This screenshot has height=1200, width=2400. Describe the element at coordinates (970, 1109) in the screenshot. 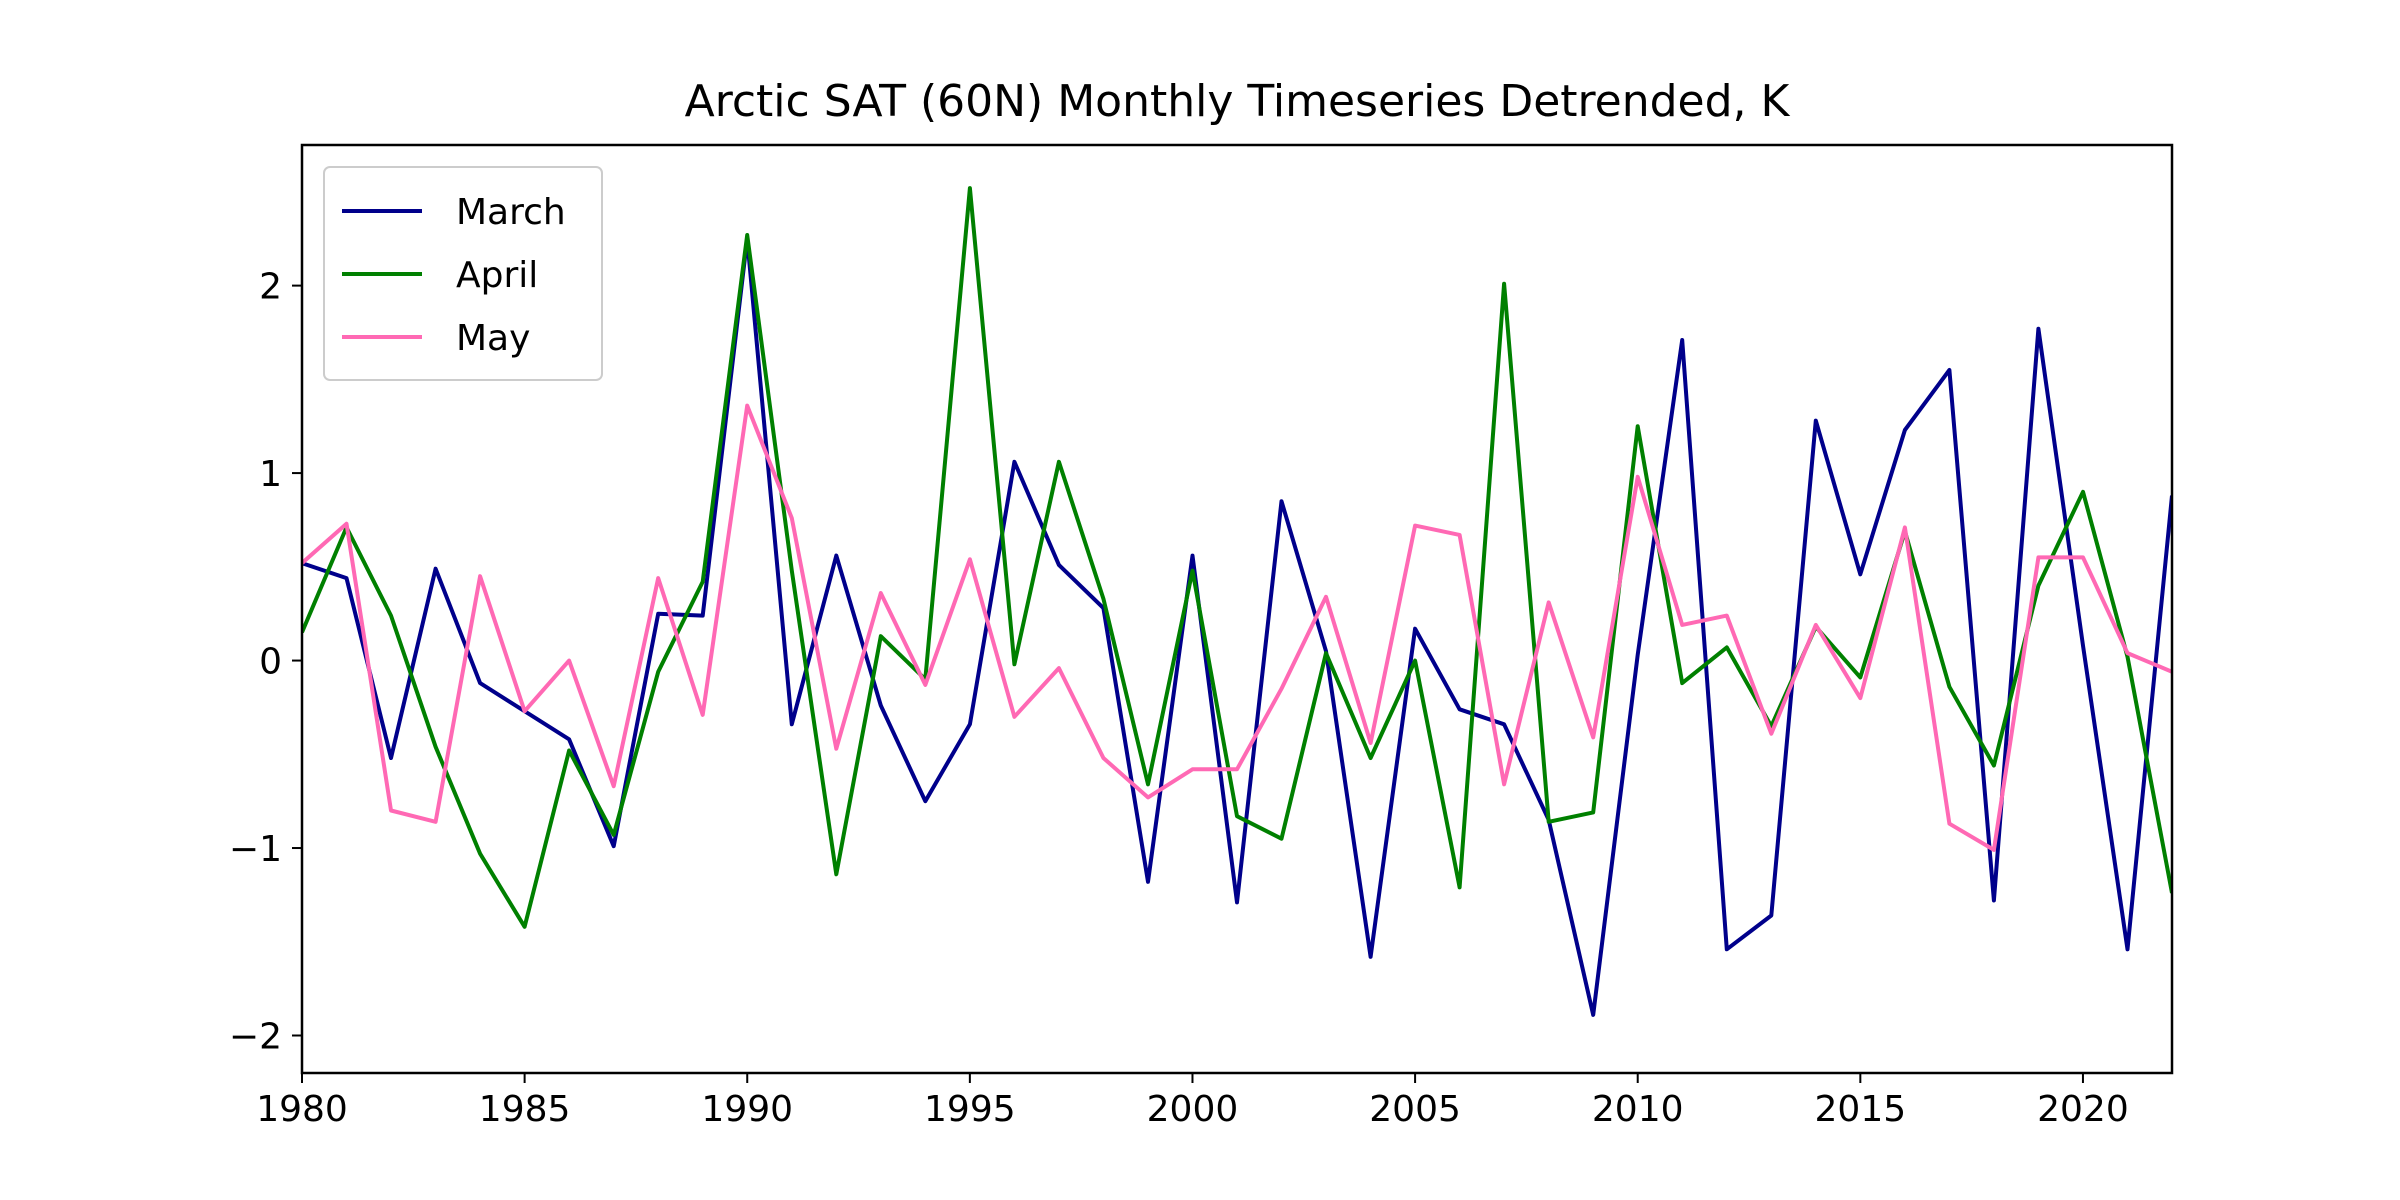

I see `x-tick-label: 1995` at that location.